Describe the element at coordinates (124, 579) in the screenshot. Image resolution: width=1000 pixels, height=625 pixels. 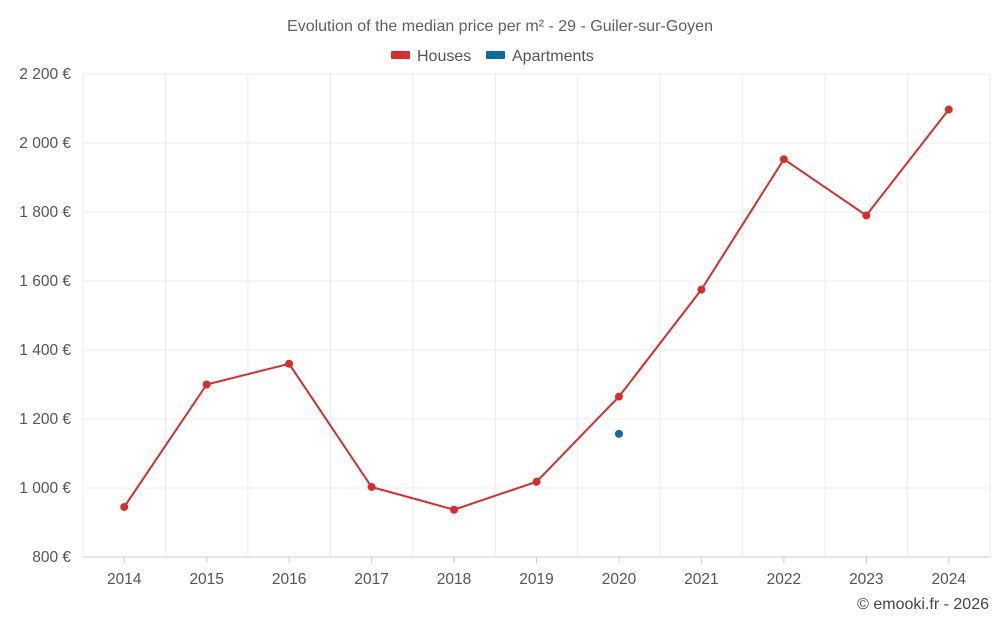
I see `x-tick-label: 2014` at that location.